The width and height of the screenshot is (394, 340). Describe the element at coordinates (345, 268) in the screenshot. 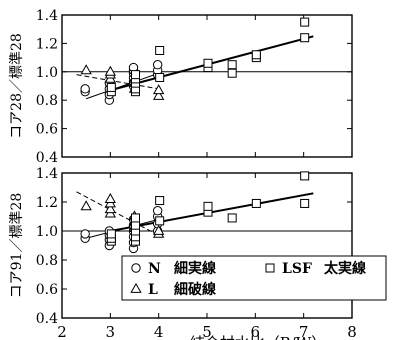

I see `legend-line-style: 太実線` at that location.